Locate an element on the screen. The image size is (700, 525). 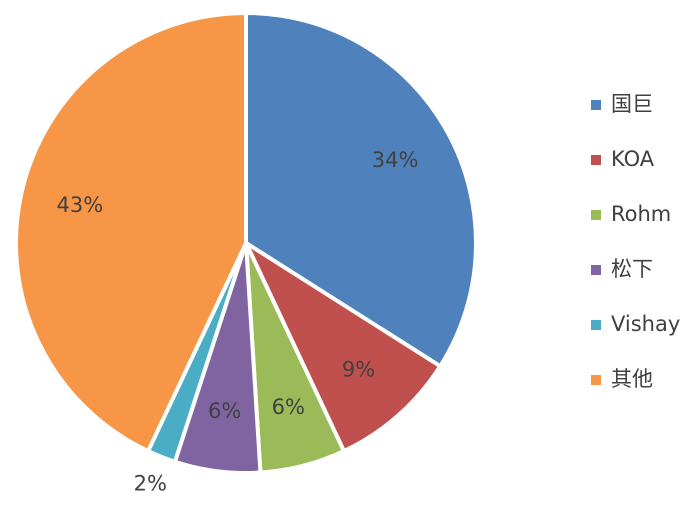
legend-label: Rohm is located at coordinates (641, 214).